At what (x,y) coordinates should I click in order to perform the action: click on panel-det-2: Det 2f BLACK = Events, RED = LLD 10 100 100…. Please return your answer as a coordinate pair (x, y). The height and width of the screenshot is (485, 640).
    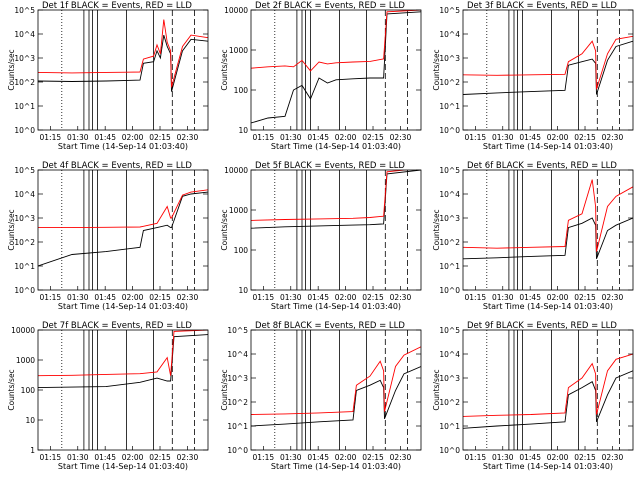
    Looking at the image, I should click on (321, 76).